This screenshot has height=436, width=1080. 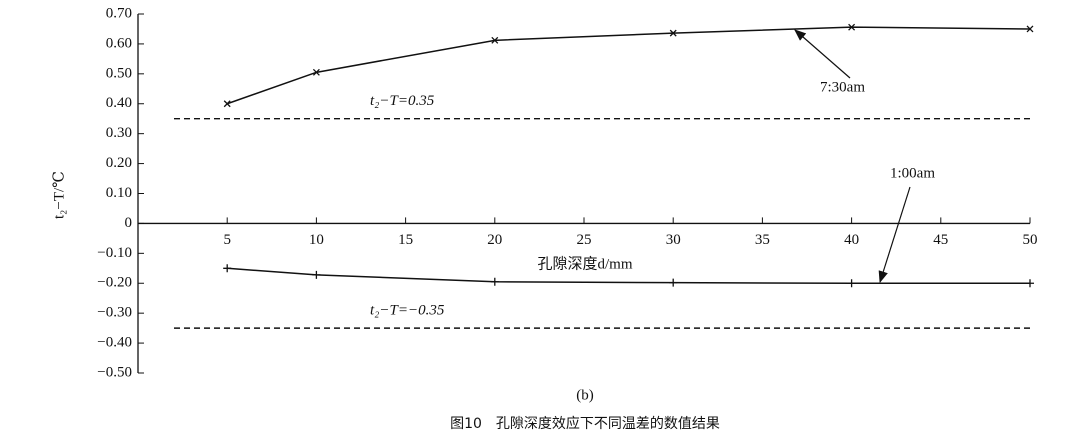 What do you see at coordinates (402, 101) in the screenshot?
I see `reference-label: t₂−T=0.35` at bounding box center [402, 101].